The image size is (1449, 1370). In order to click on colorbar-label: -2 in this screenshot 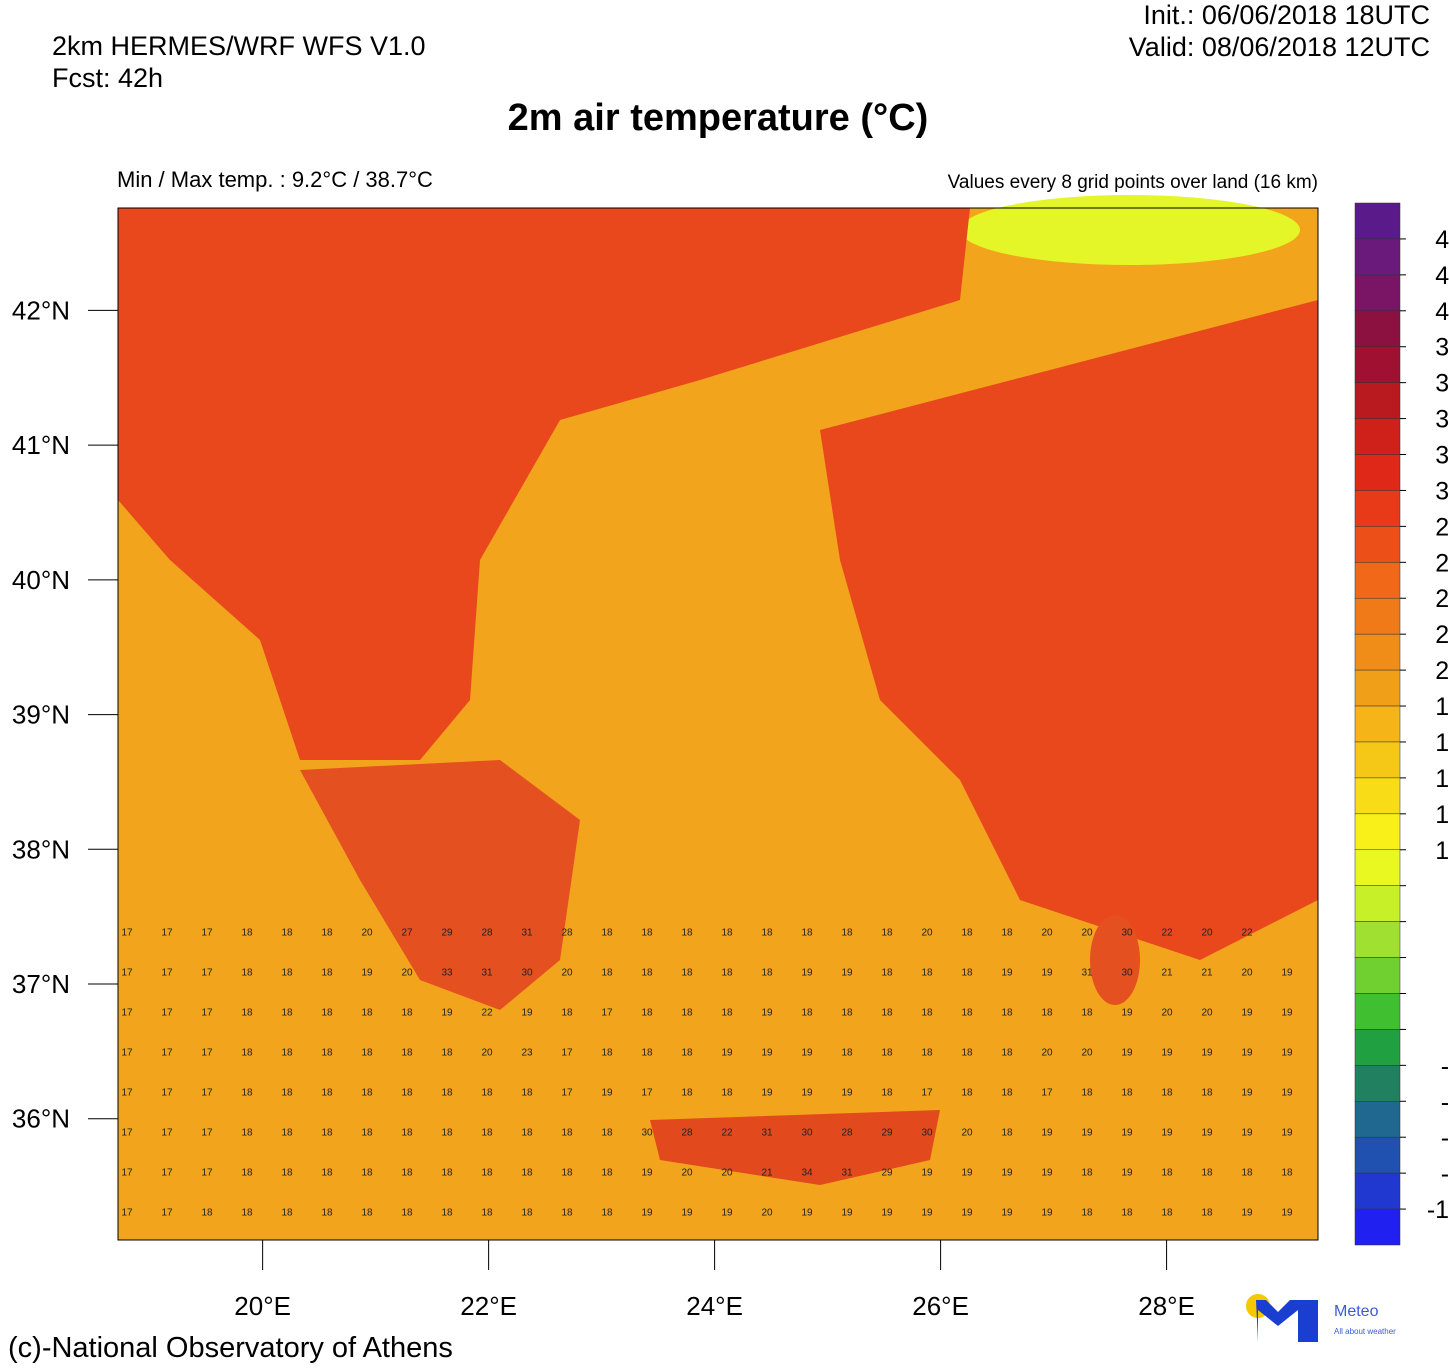, I will do `click(1445, 1066)`.